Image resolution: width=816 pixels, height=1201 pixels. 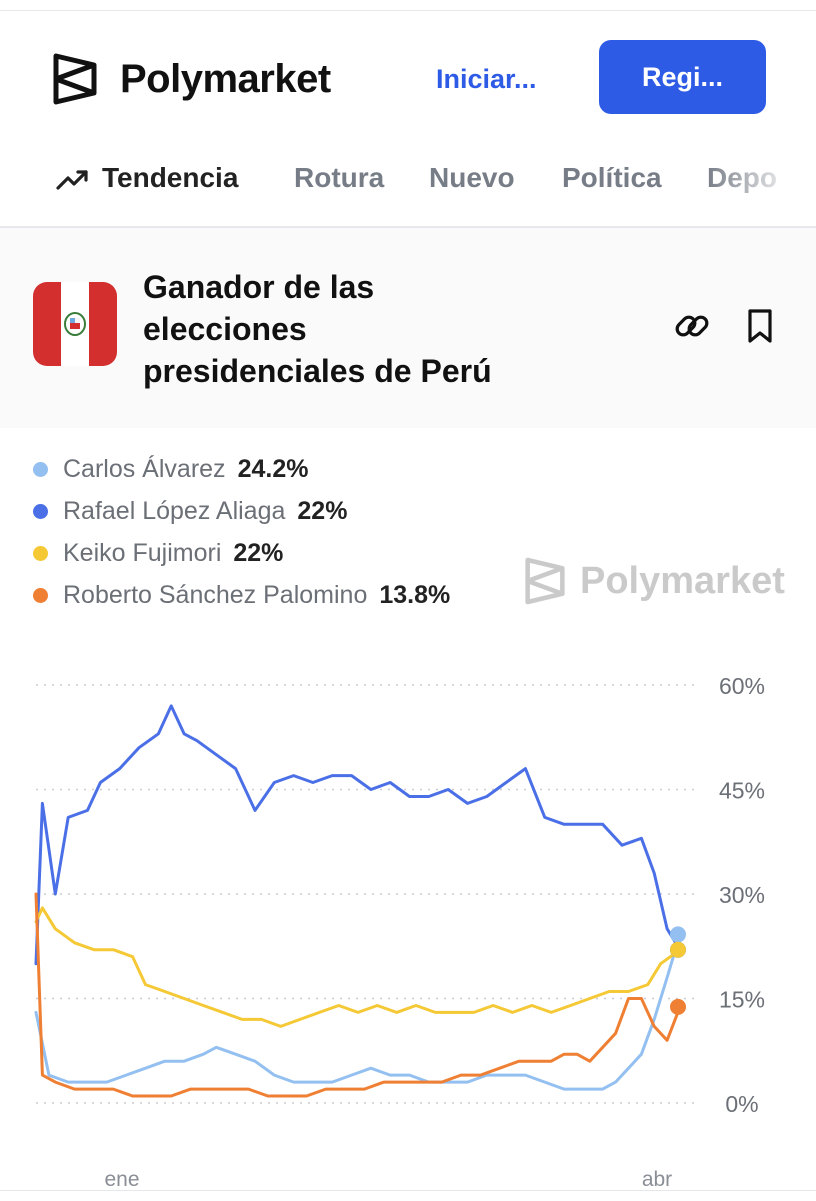 I want to click on legend-value: 13.8%, so click(x=415, y=594).